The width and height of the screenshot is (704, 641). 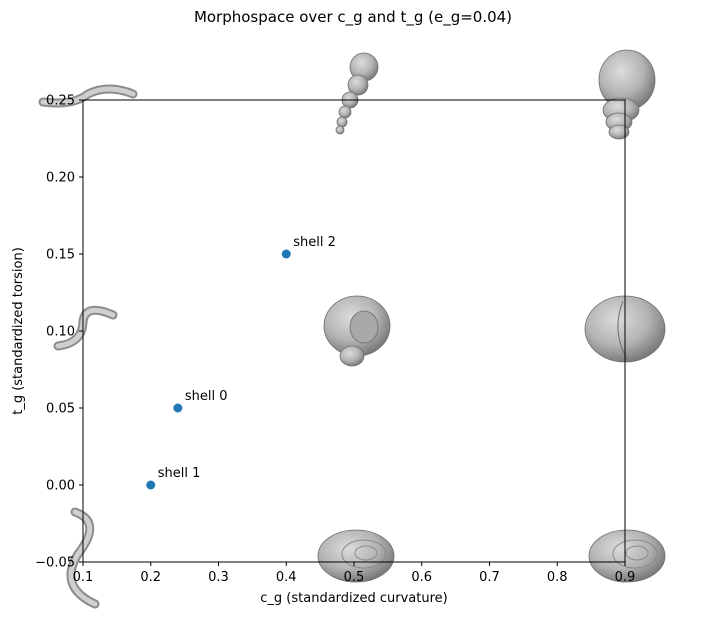 What do you see at coordinates (286, 577) in the screenshot?
I see `x-tick-label: 0.4` at bounding box center [286, 577].